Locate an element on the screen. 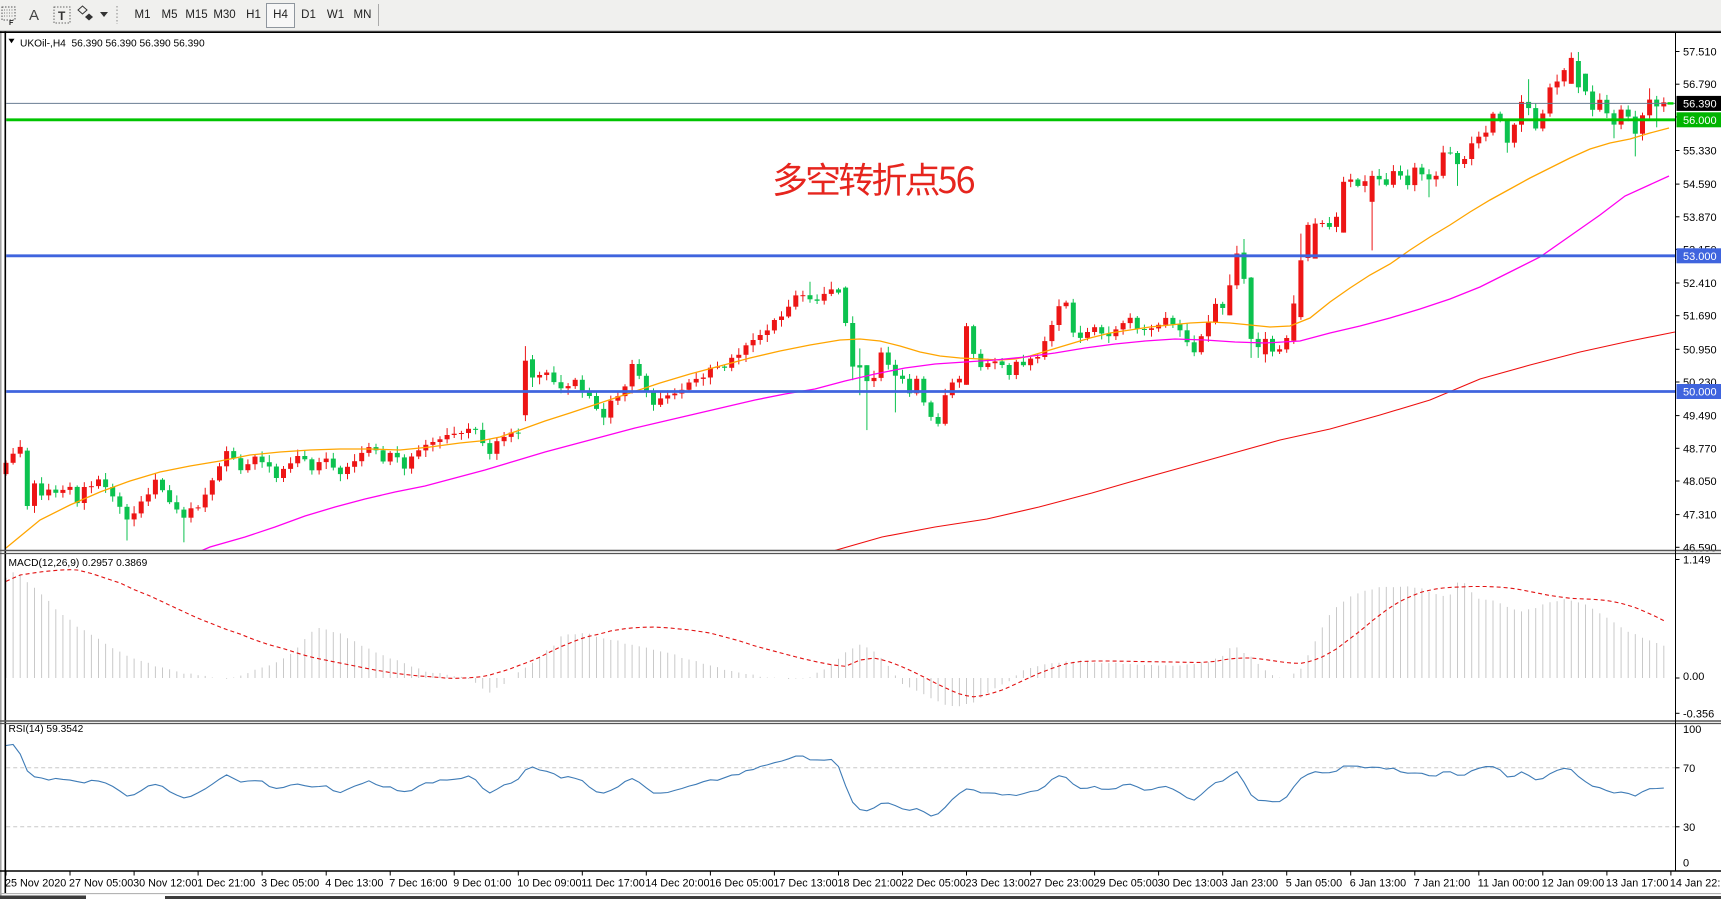 The height and width of the screenshot is (904, 1721). svg-text: 11 Dec 17:00 is located at coordinates (612, 884).